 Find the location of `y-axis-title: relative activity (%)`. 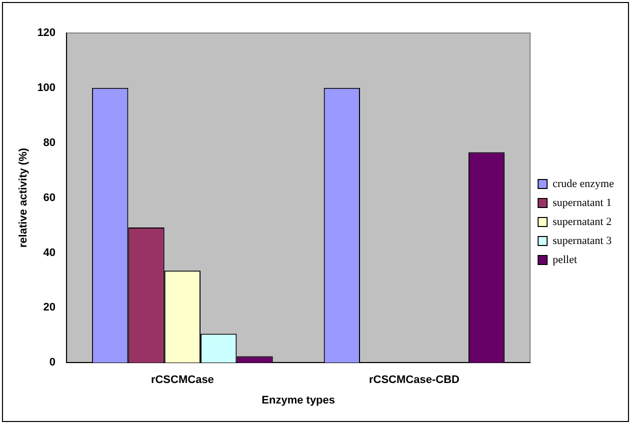

y-axis-title: relative activity (%) is located at coordinates (24, 198).